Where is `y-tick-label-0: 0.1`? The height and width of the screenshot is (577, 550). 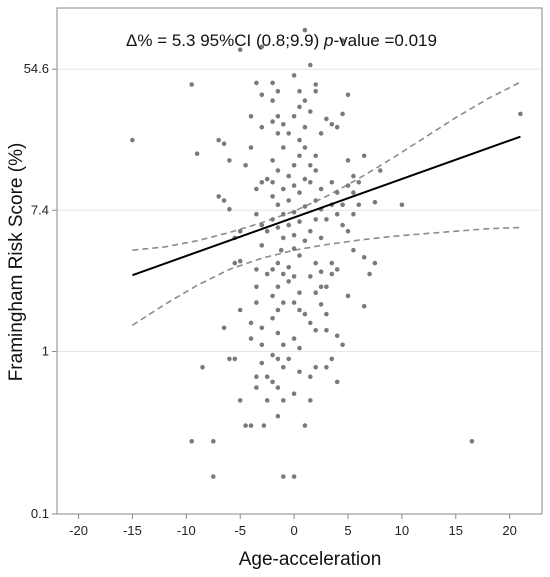 y-tick-label-0: 0.1 is located at coordinates (40, 513).